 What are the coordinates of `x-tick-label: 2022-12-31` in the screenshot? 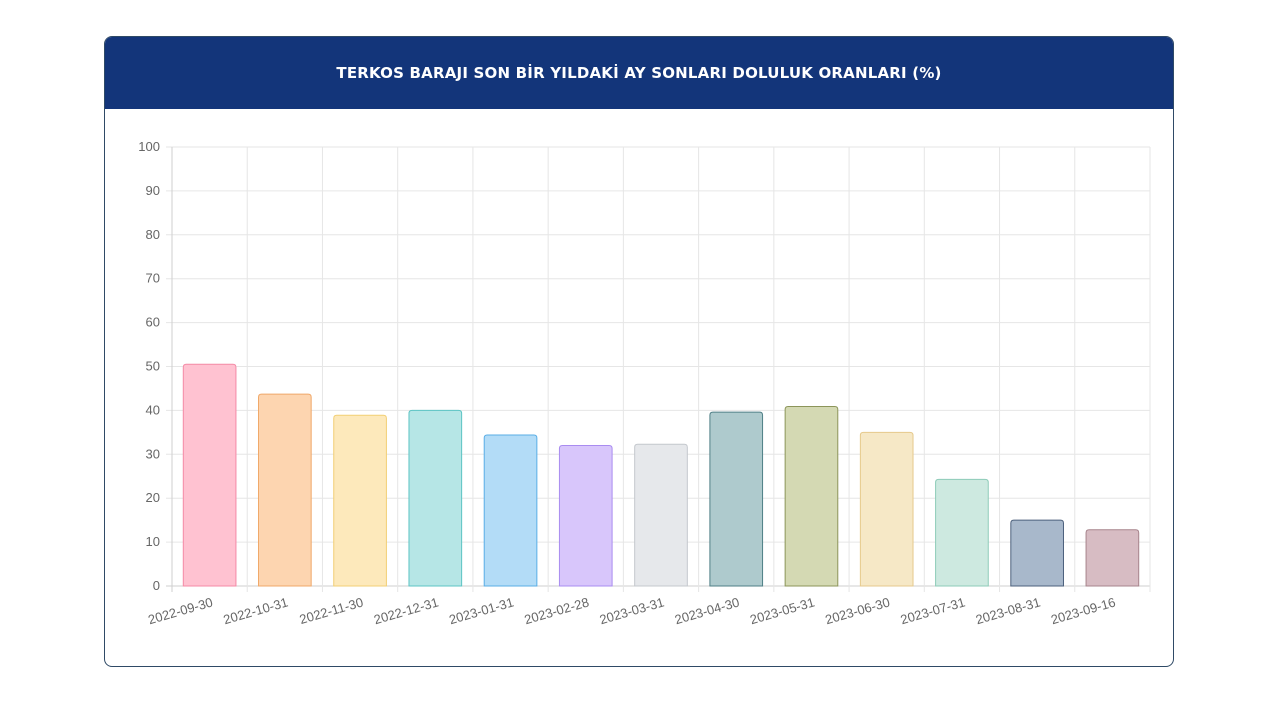 It's located at (406, 610).